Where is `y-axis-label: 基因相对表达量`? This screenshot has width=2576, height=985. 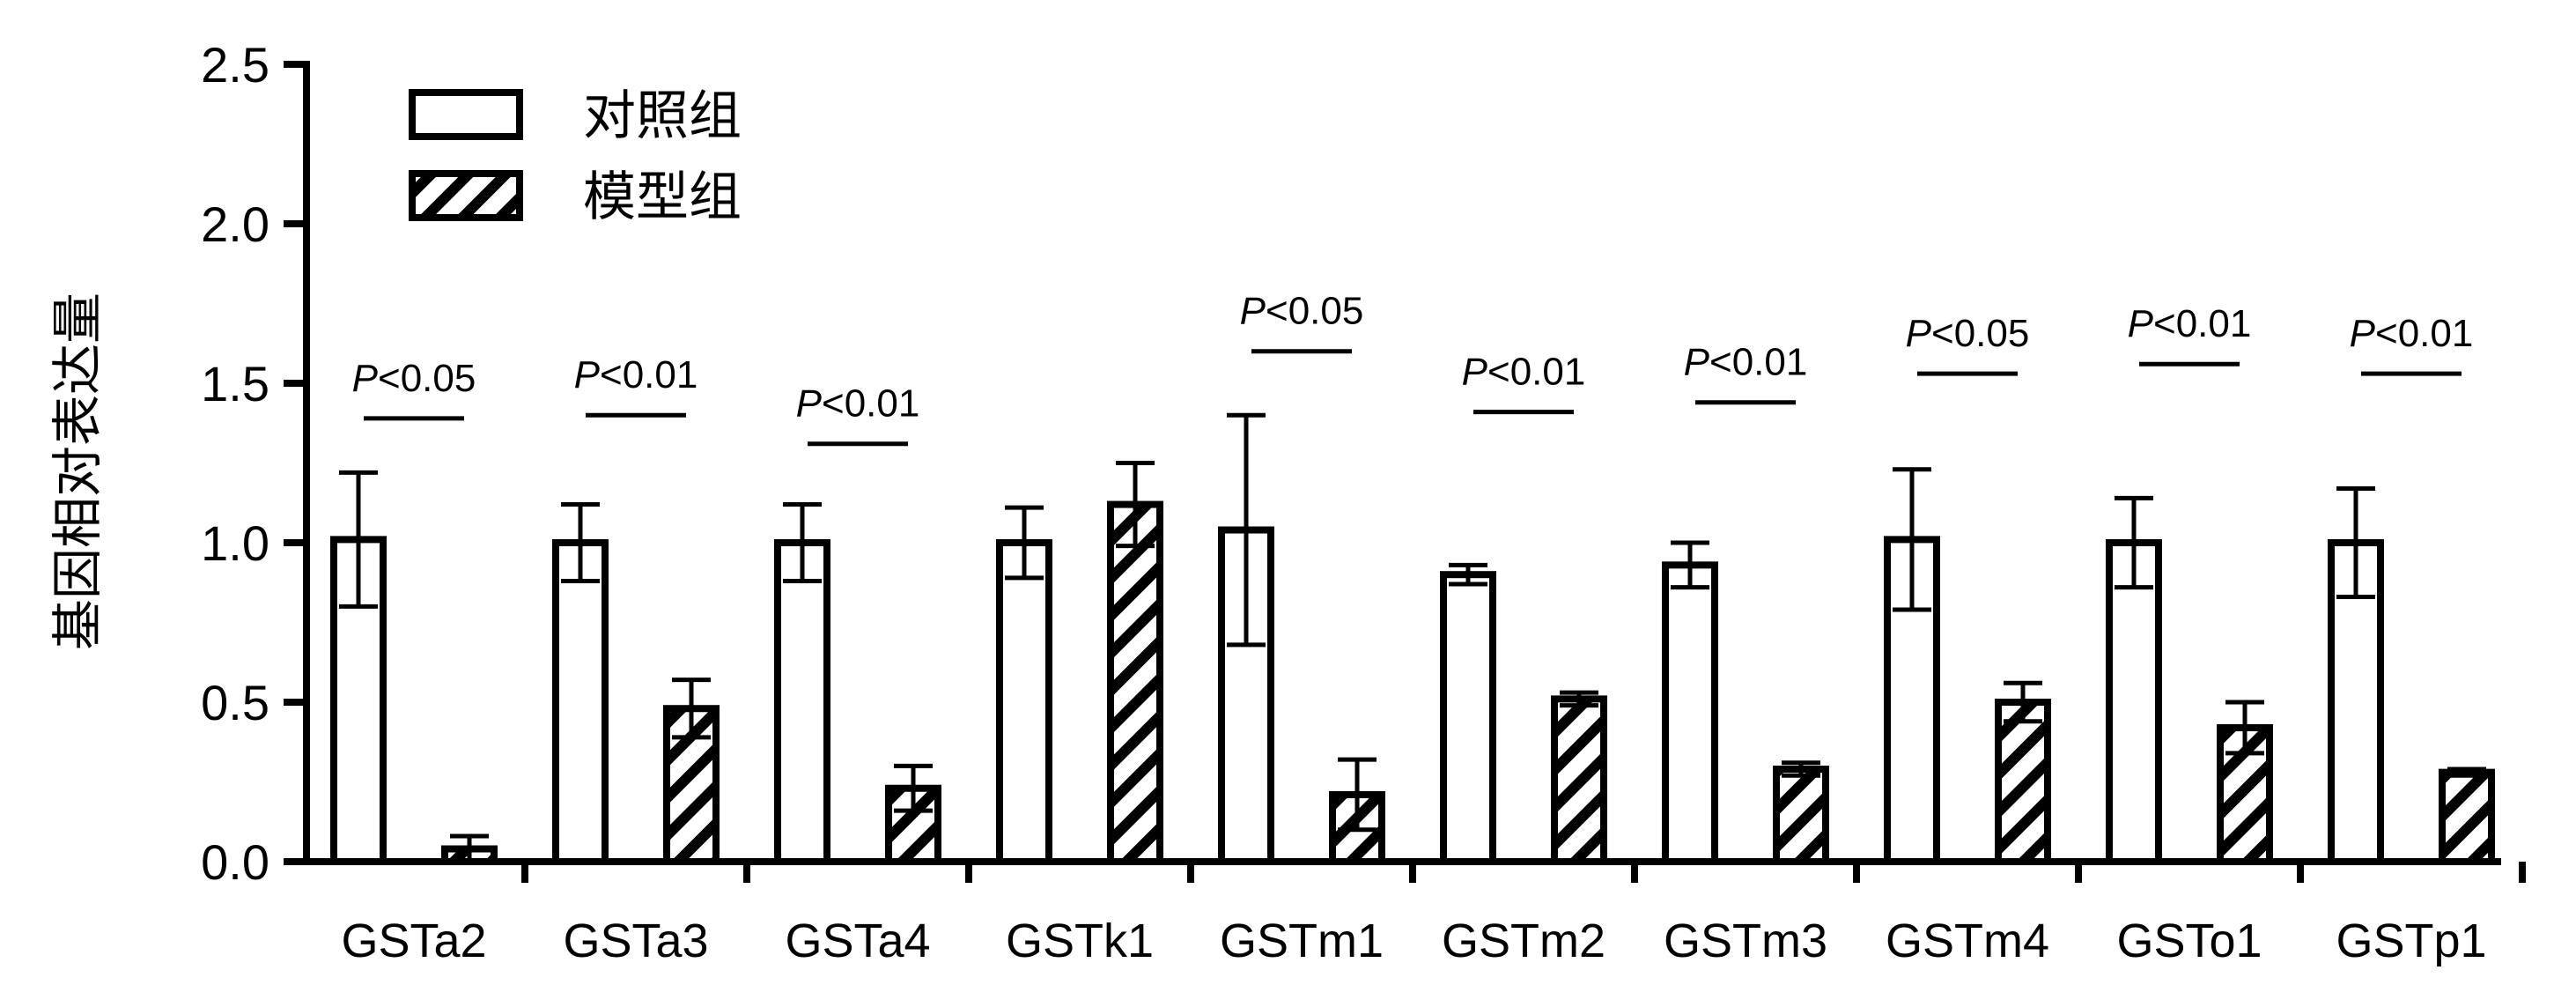 y-axis-label: 基因相对表达量 is located at coordinates (78, 471).